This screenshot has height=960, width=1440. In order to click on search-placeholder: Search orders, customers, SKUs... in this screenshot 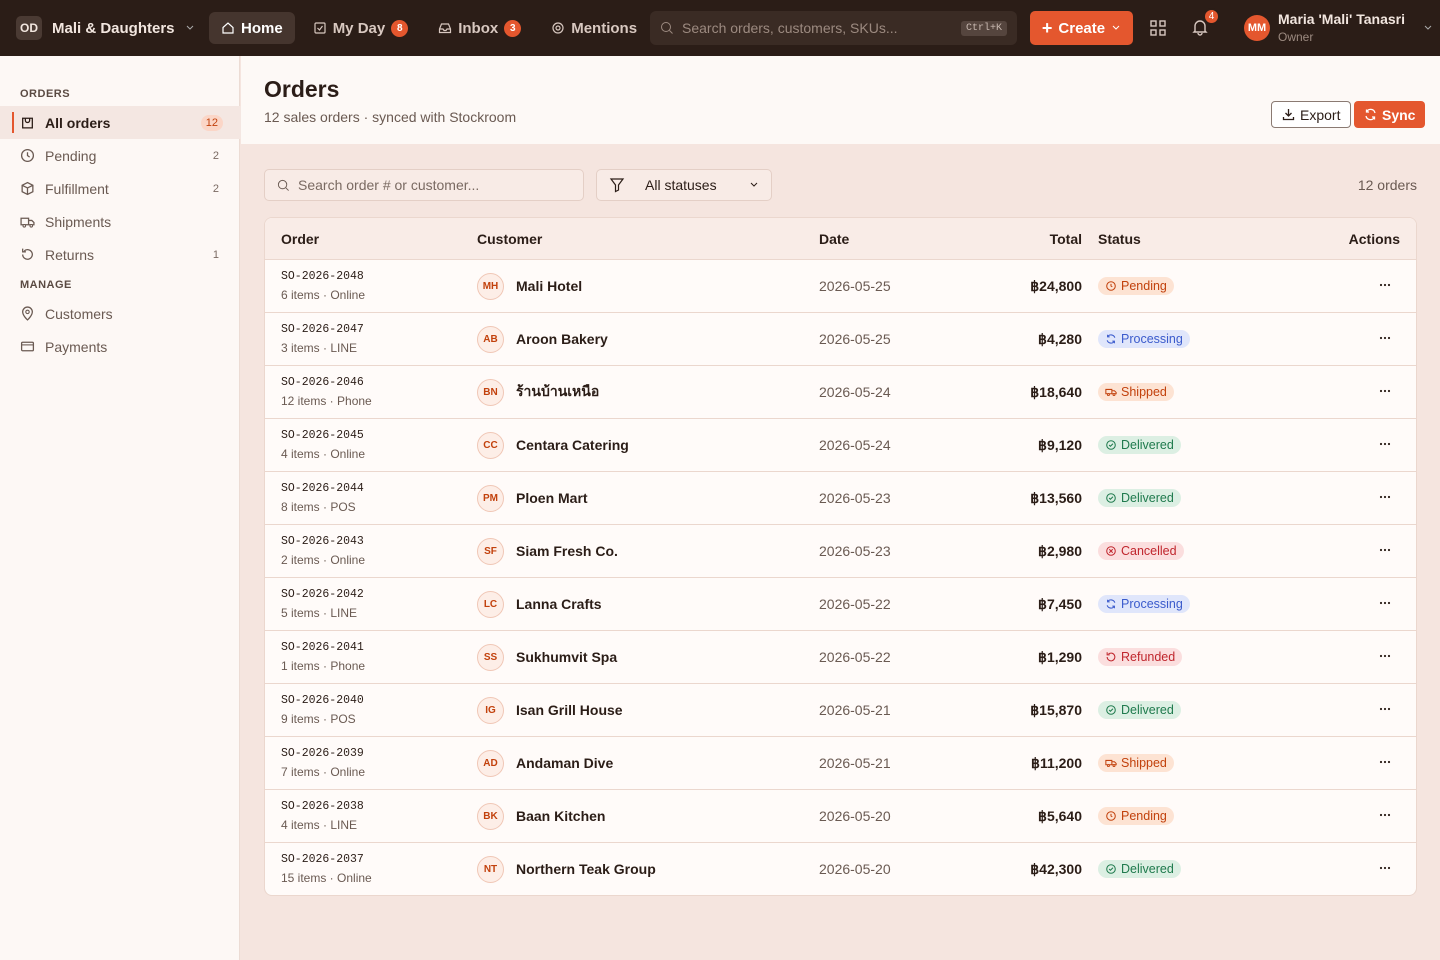, I will do `click(790, 28)`.